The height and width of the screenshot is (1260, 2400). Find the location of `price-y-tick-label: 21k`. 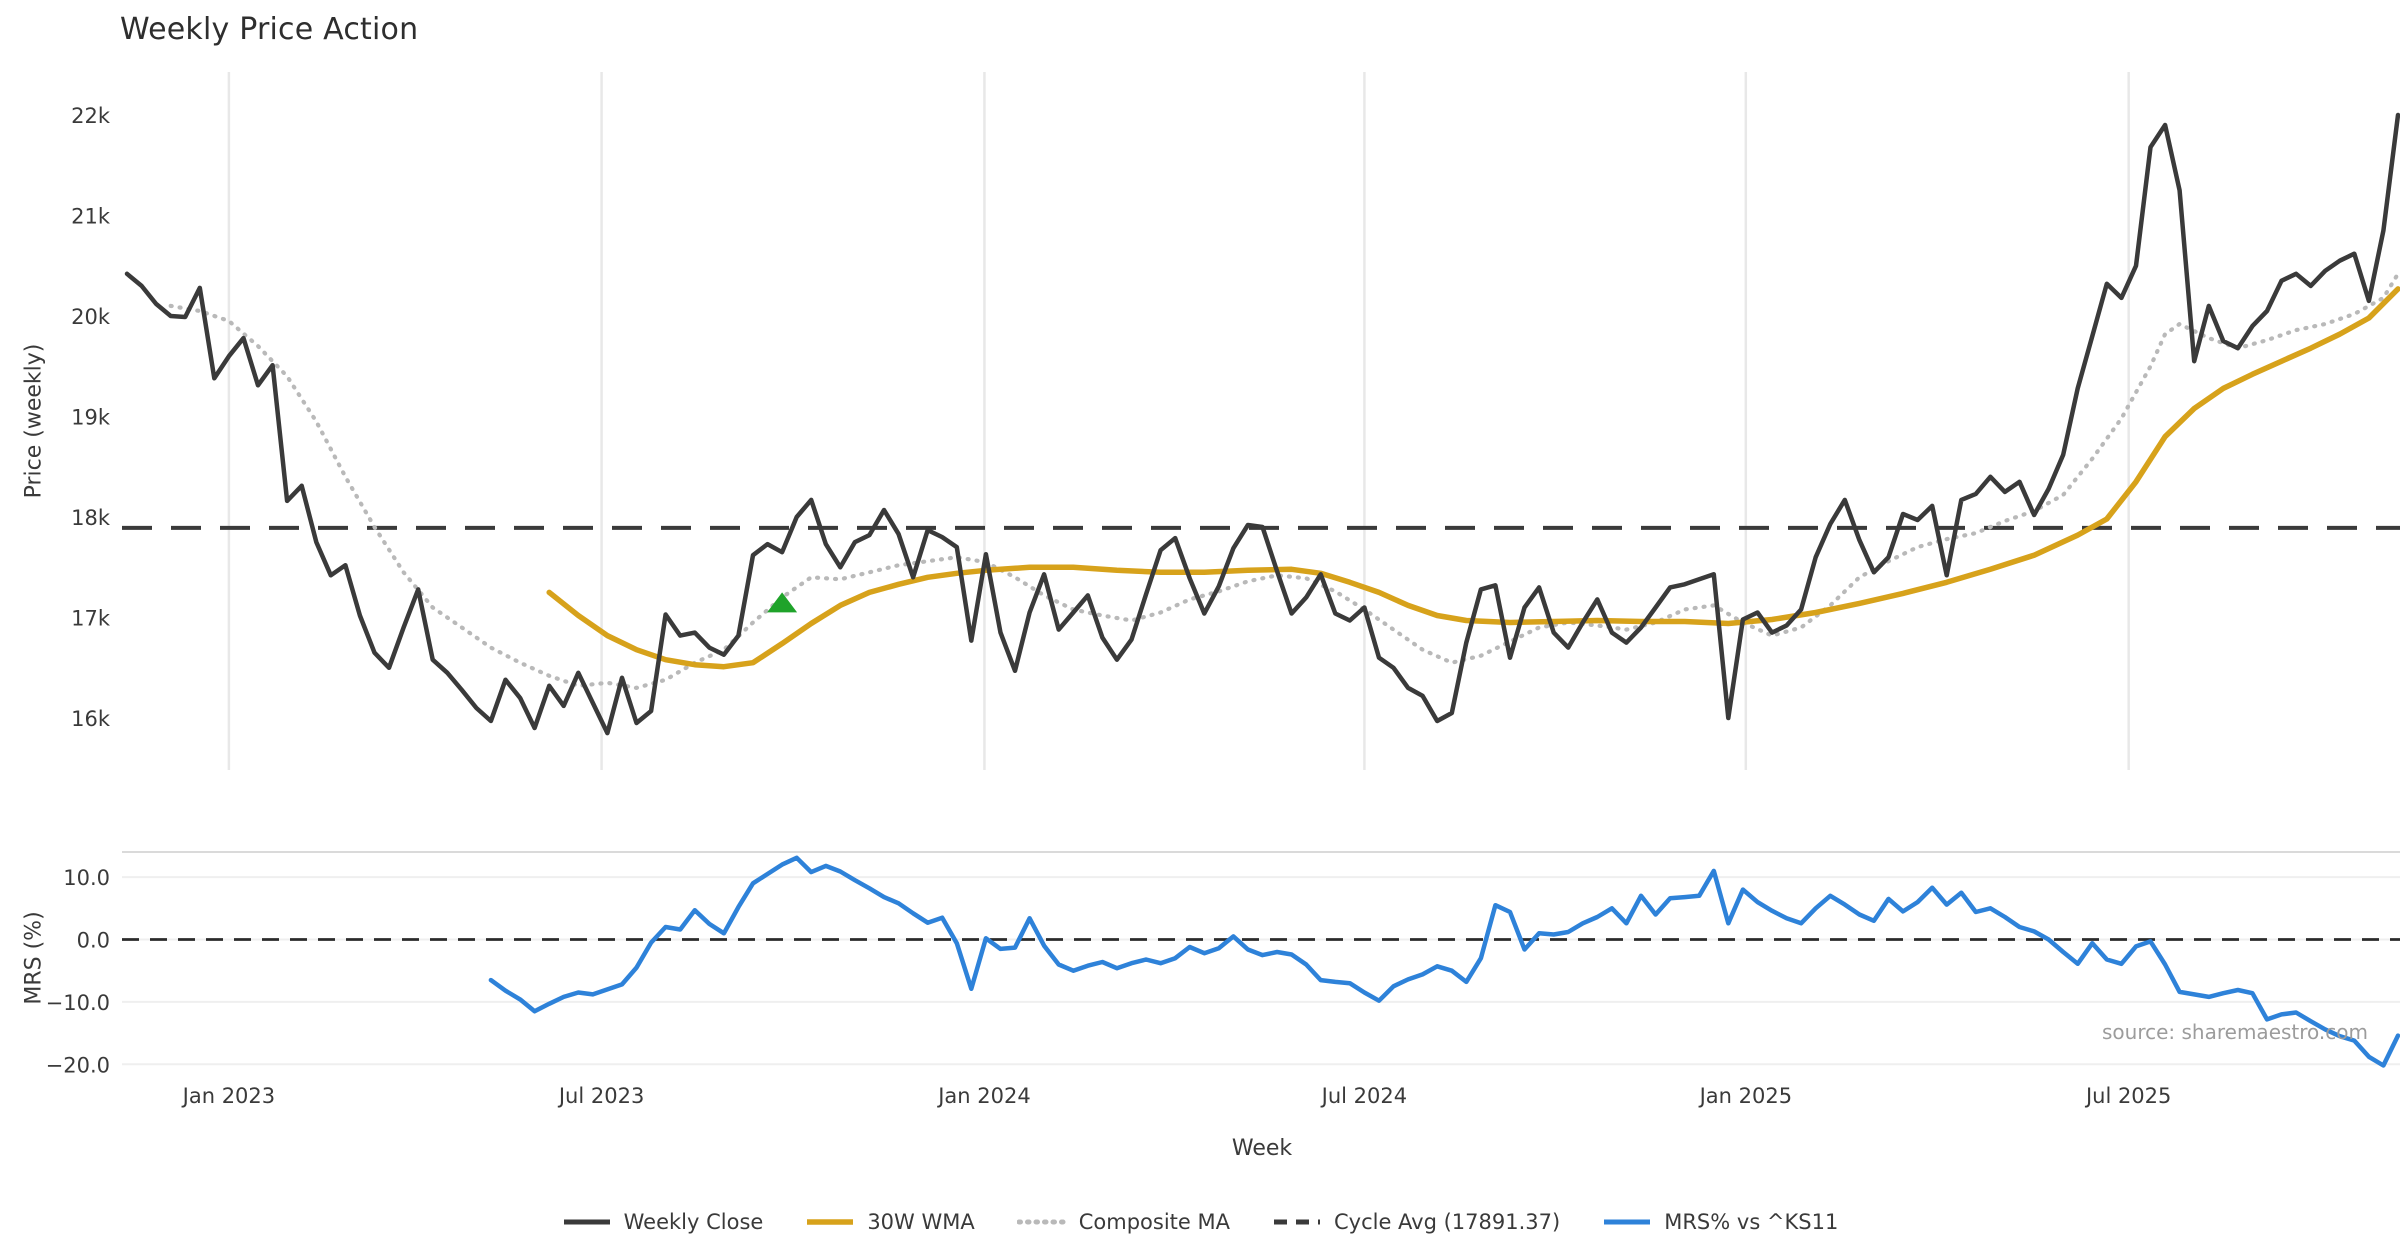

price-y-tick-label: 21k is located at coordinates (91, 217).